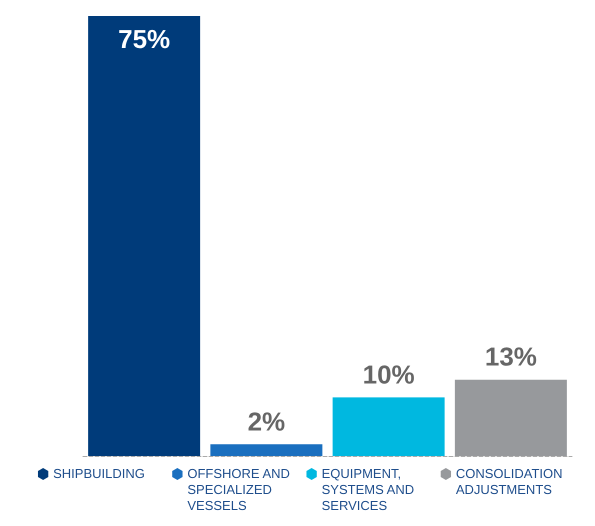 Image resolution: width=595 pixels, height=526 pixels. What do you see at coordinates (239, 490) in the screenshot?
I see `x-tick-label: OFFSHORE AND SPECIALIZED VESSELS` at bounding box center [239, 490].